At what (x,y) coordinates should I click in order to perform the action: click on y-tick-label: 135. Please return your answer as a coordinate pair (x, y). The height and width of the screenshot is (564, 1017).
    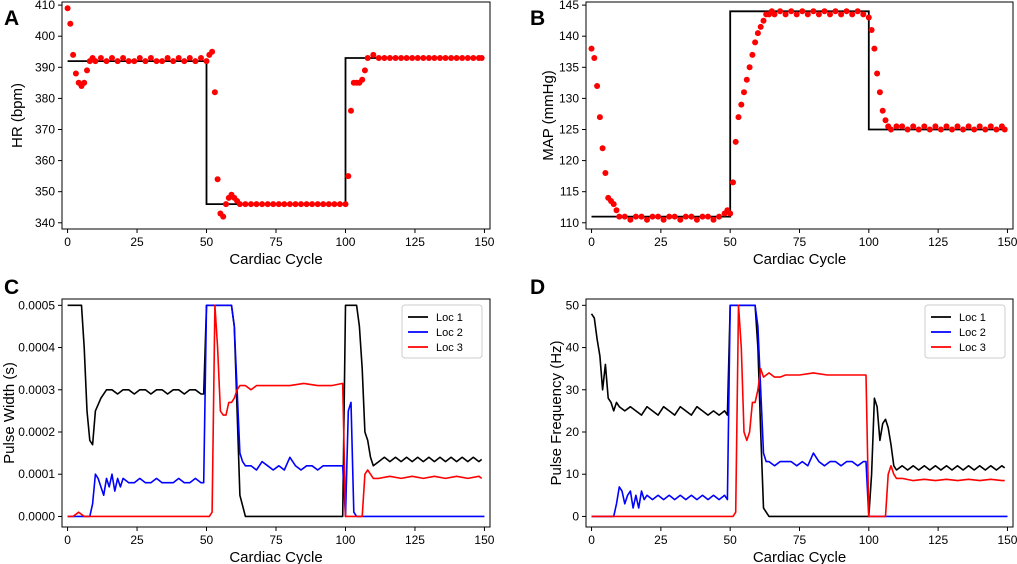
    Looking at the image, I should click on (569, 67).